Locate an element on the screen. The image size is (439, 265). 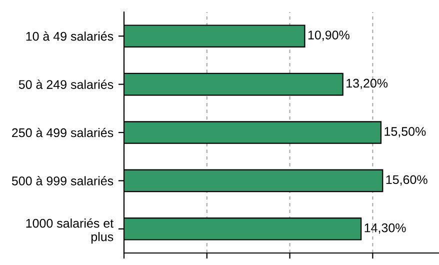
data-label: 10,90% is located at coordinates (329, 35).